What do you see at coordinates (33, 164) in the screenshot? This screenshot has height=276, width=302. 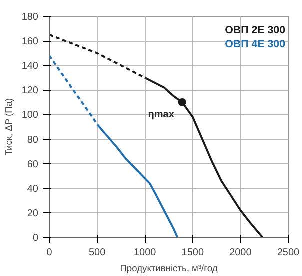 I see `y-tick-label: 60` at bounding box center [33, 164].